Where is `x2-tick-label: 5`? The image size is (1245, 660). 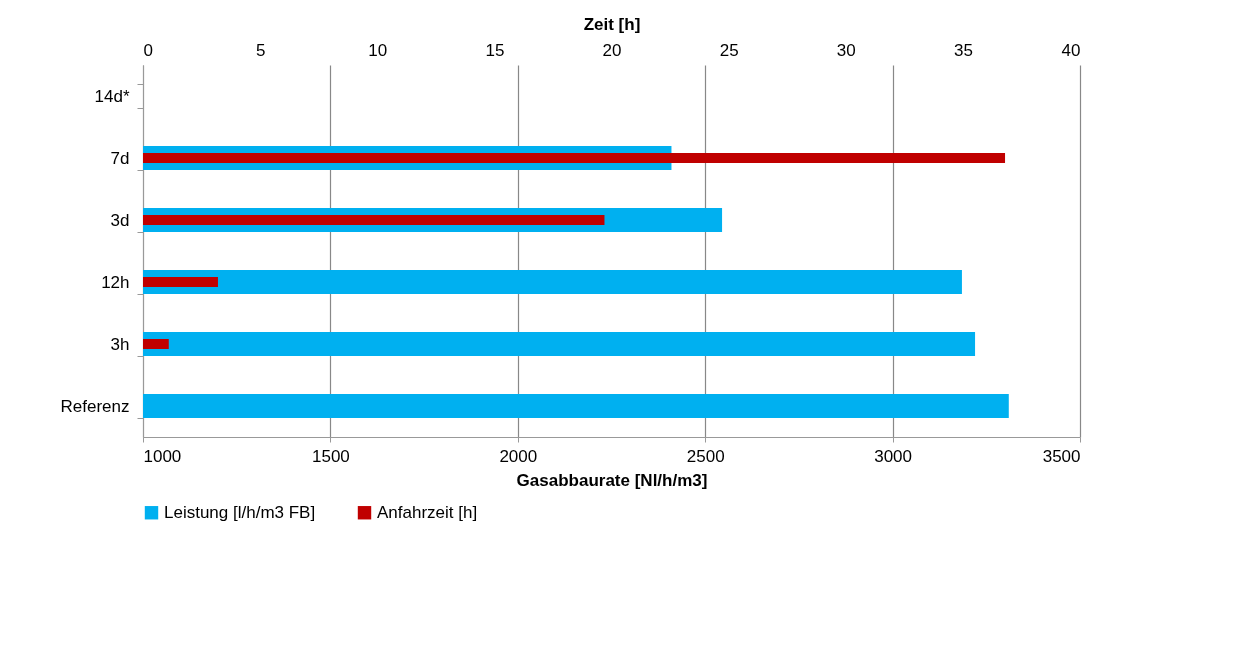
x2-tick-label: 5 is located at coordinates (260, 50).